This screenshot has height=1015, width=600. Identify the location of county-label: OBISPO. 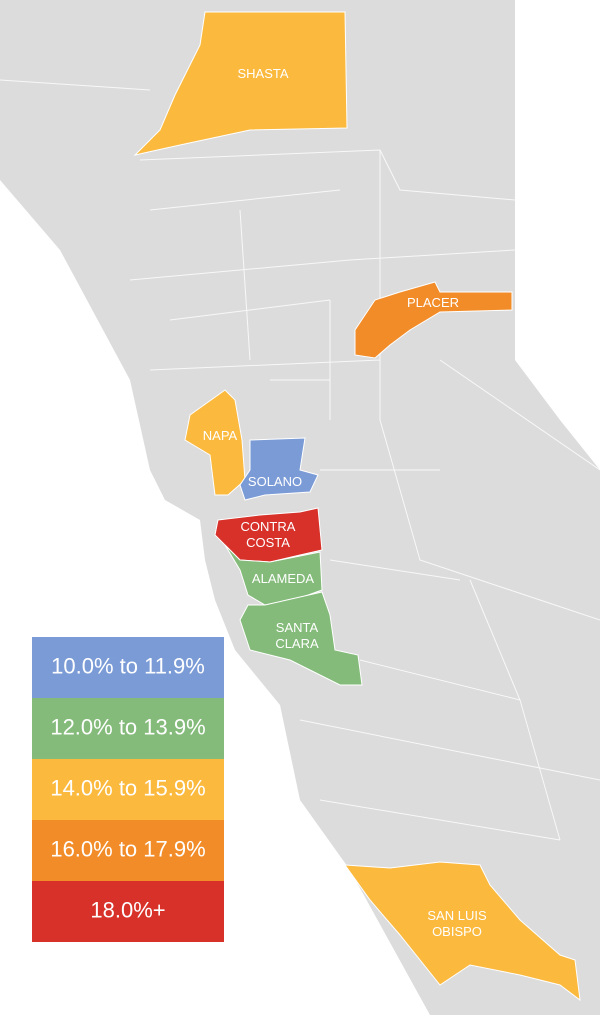
(457, 931).